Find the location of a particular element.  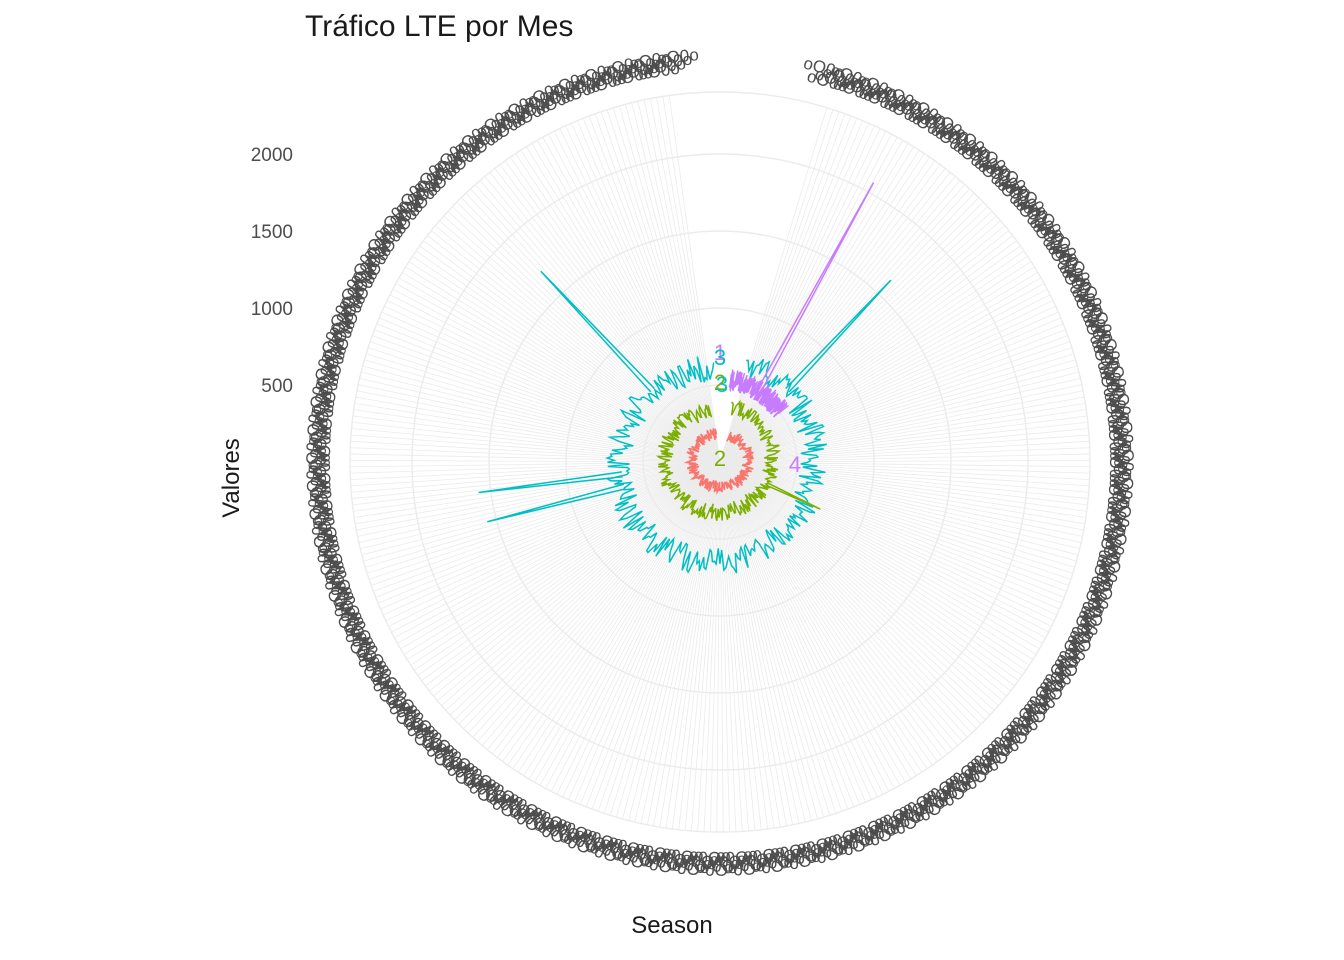

grid-circle is located at coordinates (720, 462).